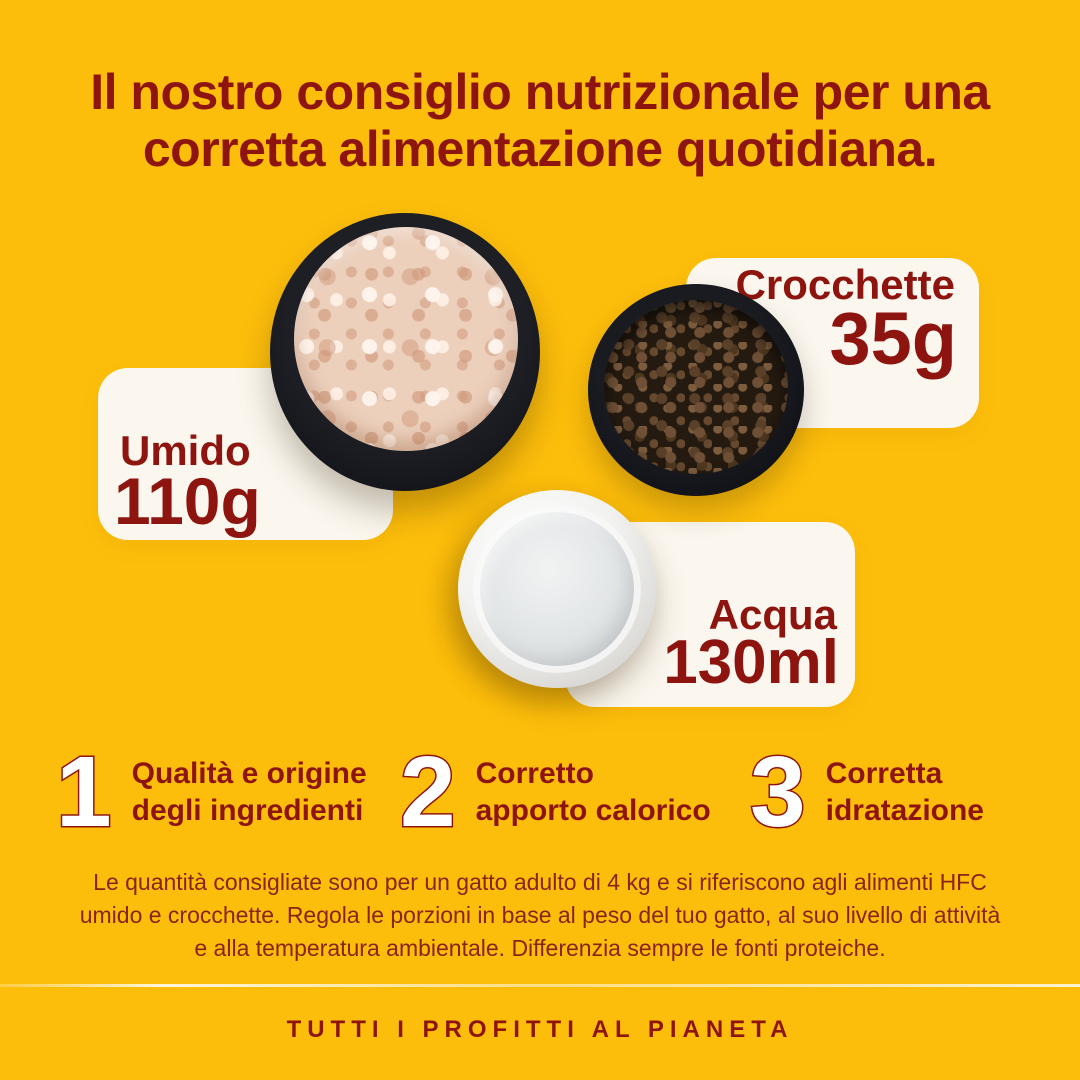  What do you see at coordinates (593, 792) in the screenshot?
I see `point-2-label: Corretto apporto calorico` at bounding box center [593, 792].